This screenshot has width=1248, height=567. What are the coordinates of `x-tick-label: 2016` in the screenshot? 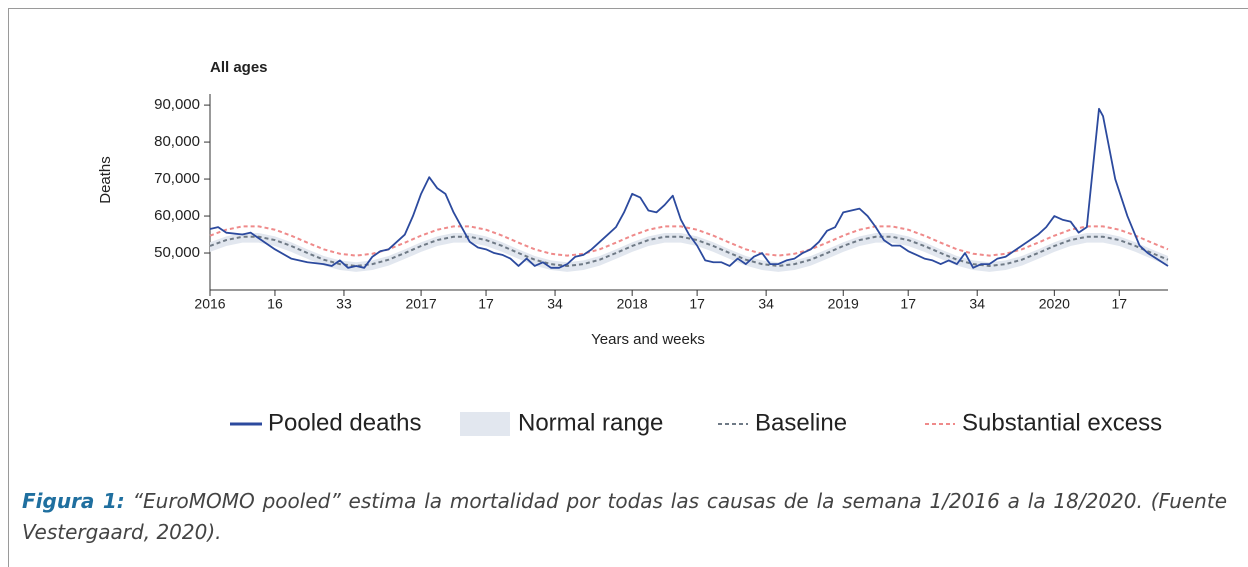 It's located at (209, 304).